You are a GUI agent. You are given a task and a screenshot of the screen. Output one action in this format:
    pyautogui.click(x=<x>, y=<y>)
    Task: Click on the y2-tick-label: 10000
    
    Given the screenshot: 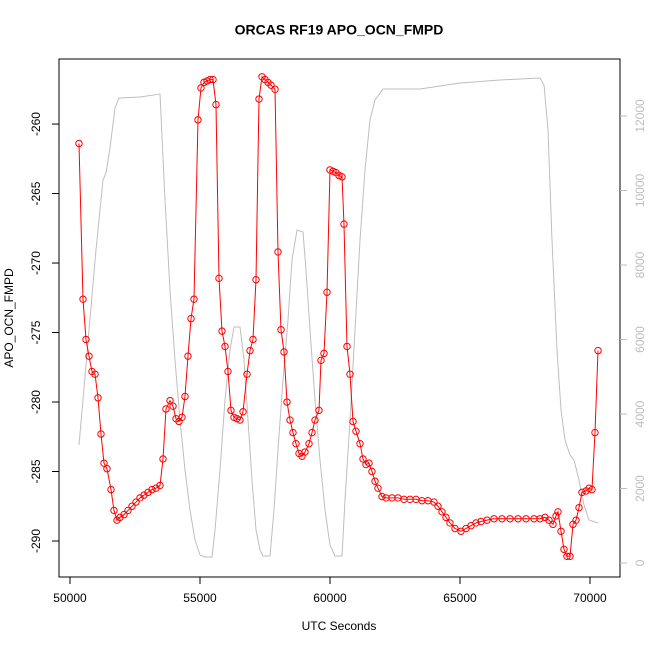 What is the action you would take?
    pyautogui.click(x=640, y=190)
    